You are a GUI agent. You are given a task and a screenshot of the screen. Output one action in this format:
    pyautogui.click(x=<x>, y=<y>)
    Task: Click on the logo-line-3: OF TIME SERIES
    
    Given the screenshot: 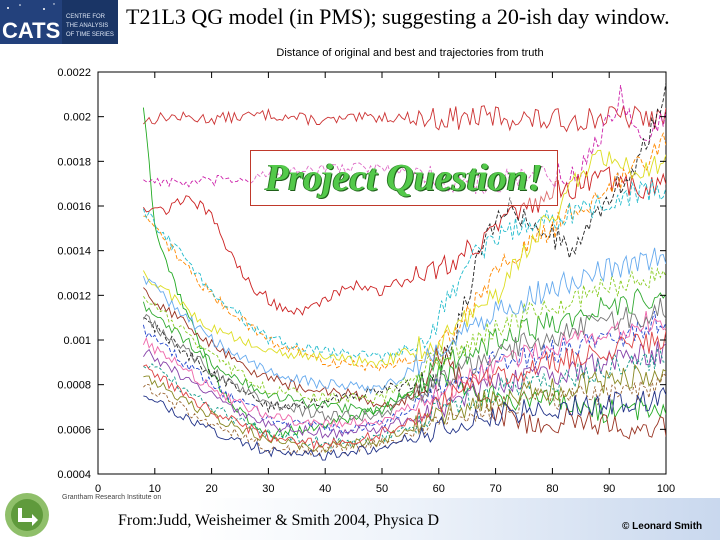 What is the action you would take?
    pyautogui.click(x=90, y=35)
    